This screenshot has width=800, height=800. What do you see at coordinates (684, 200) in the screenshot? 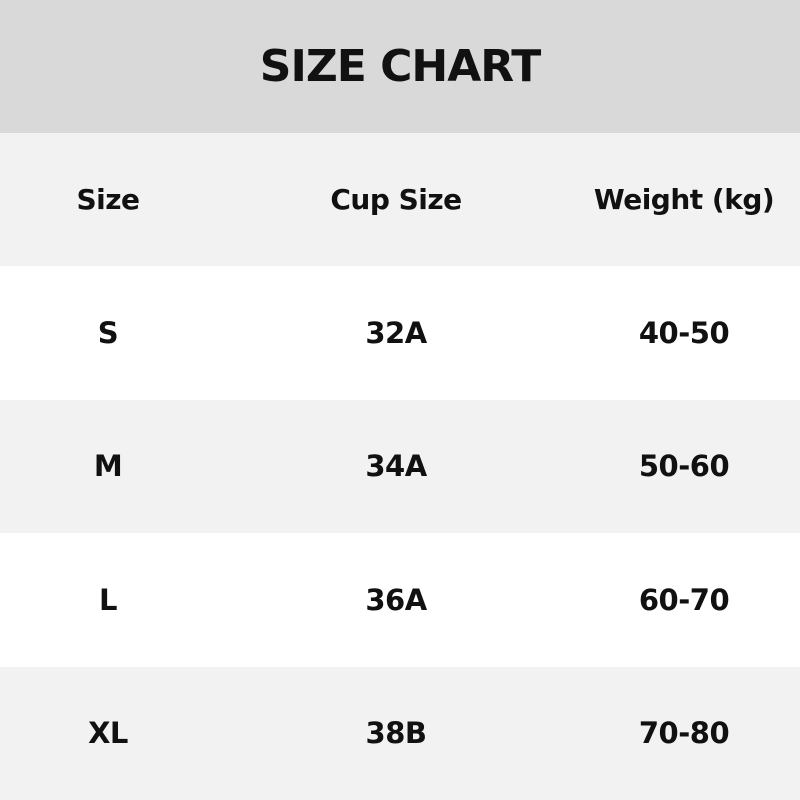
I see `column-header-weight: Weight (kg)` at bounding box center [684, 200].